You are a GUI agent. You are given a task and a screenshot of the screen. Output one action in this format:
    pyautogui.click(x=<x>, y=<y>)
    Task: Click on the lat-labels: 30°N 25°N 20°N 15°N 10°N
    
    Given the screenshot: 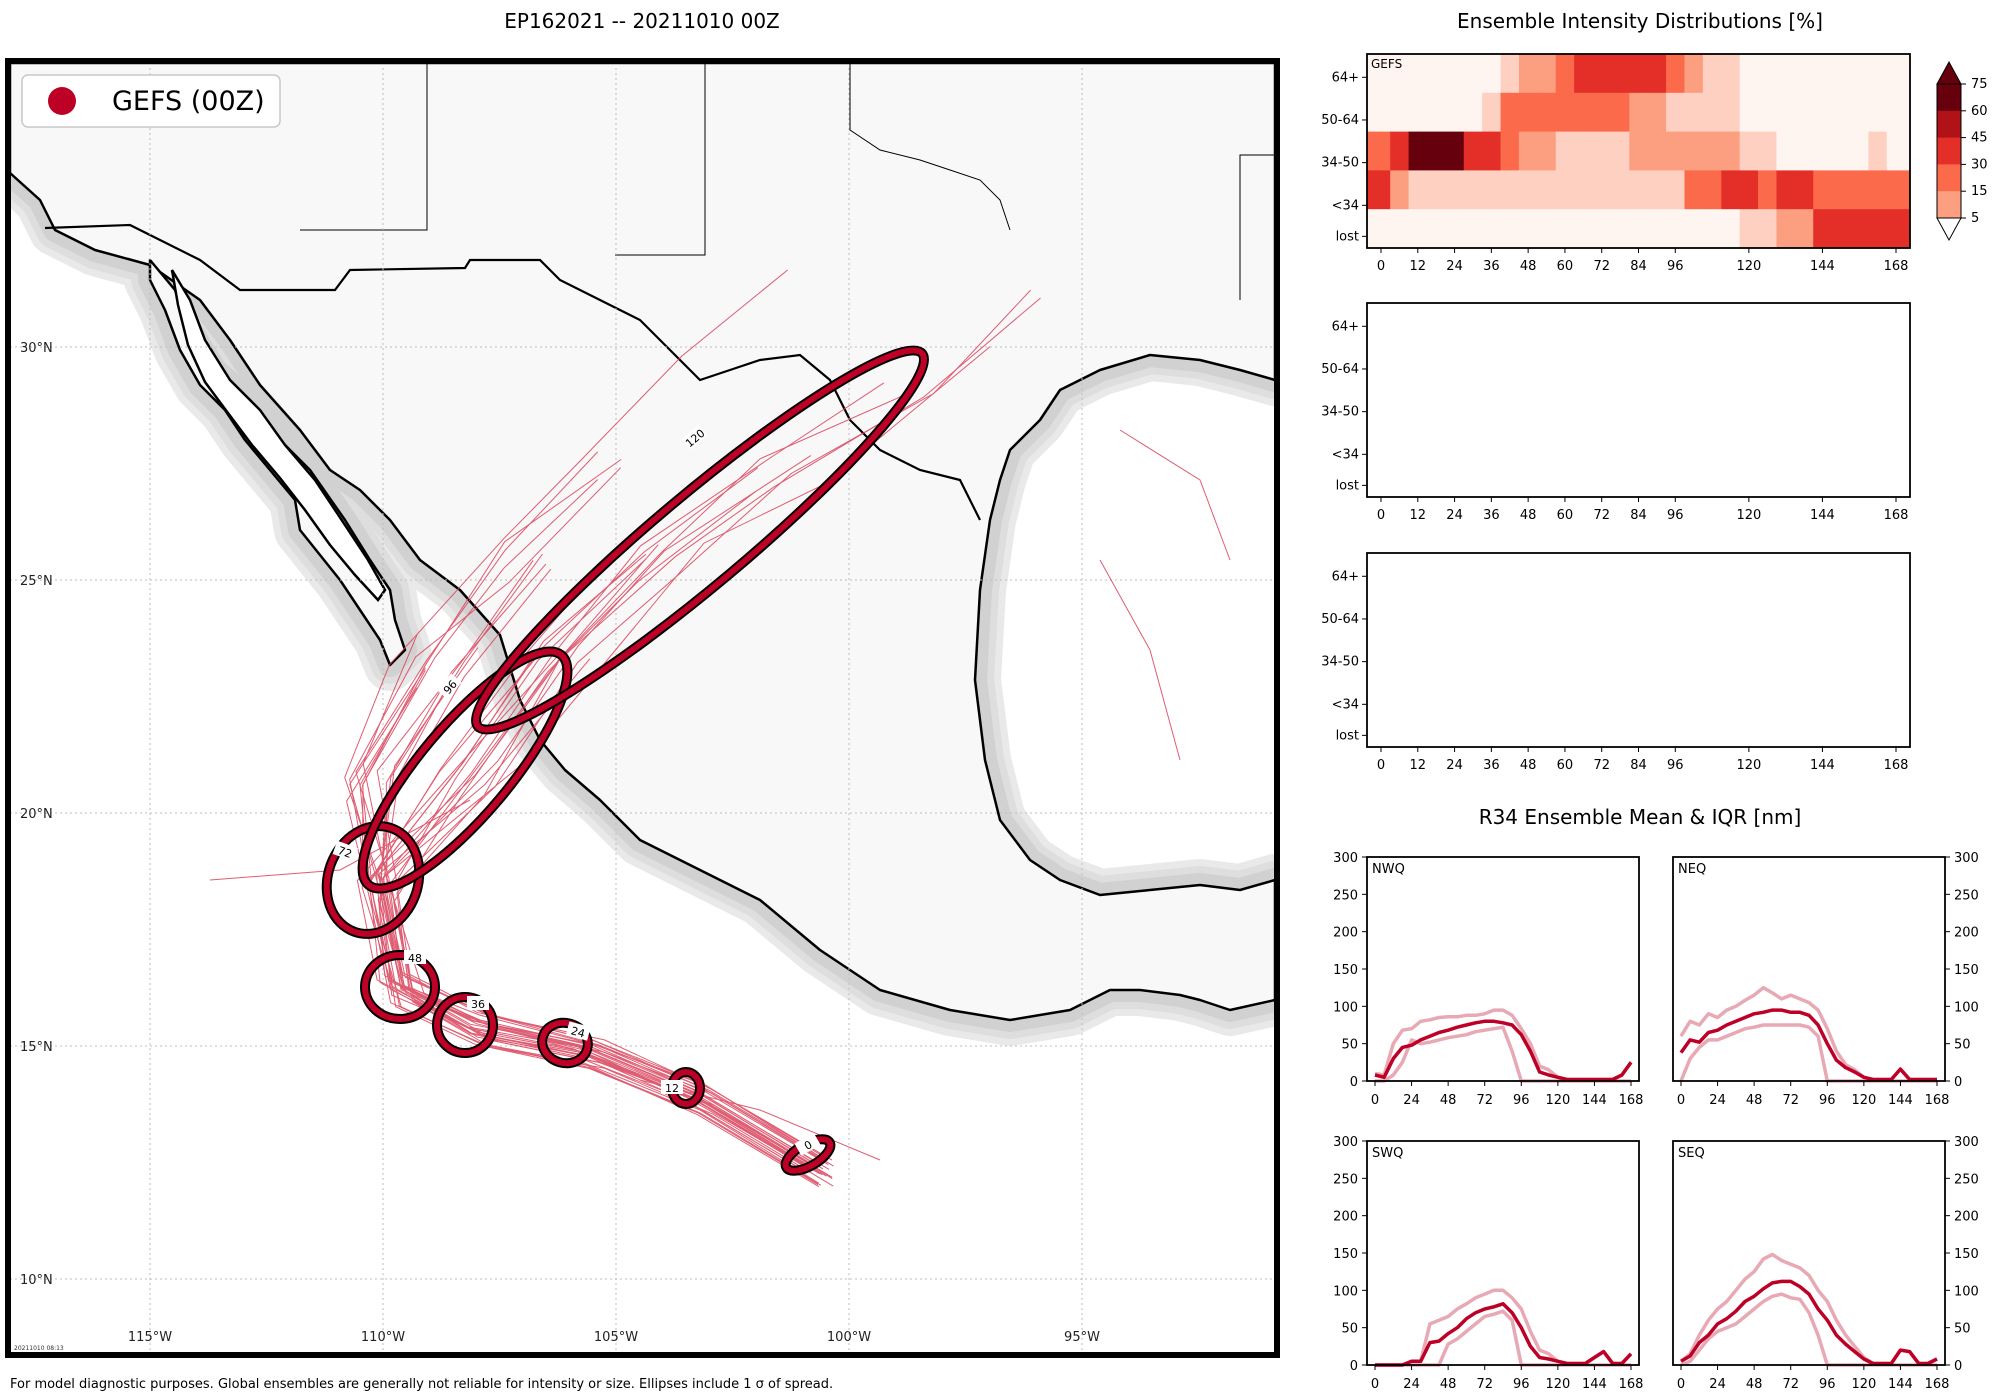 What is the action you would take?
    pyautogui.click(x=36, y=814)
    